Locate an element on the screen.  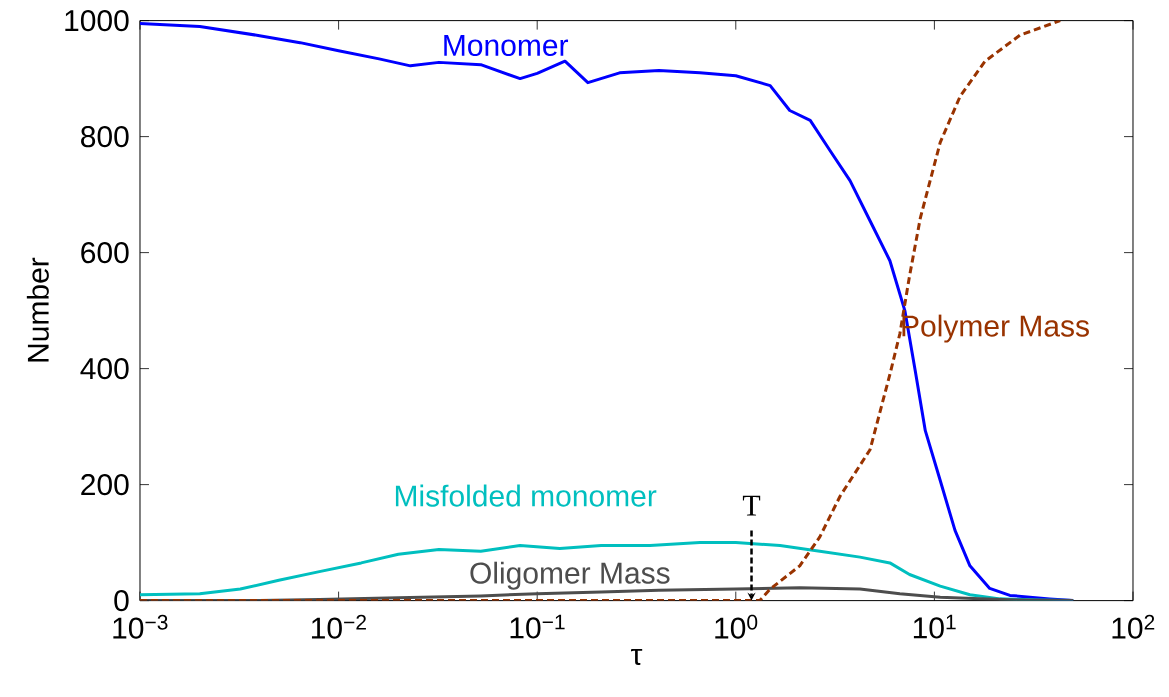
x-axis-title: τ is located at coordinates (636, 657).